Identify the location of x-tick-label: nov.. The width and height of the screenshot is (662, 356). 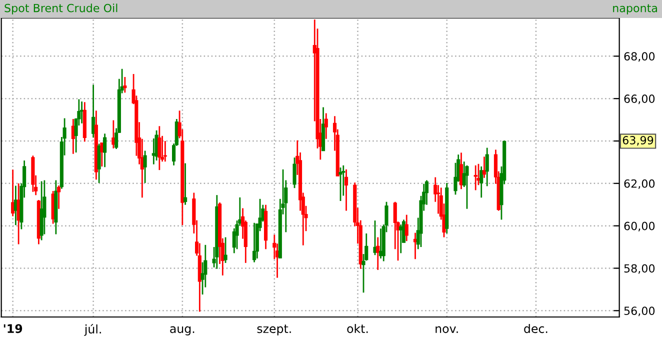
(447, 330).